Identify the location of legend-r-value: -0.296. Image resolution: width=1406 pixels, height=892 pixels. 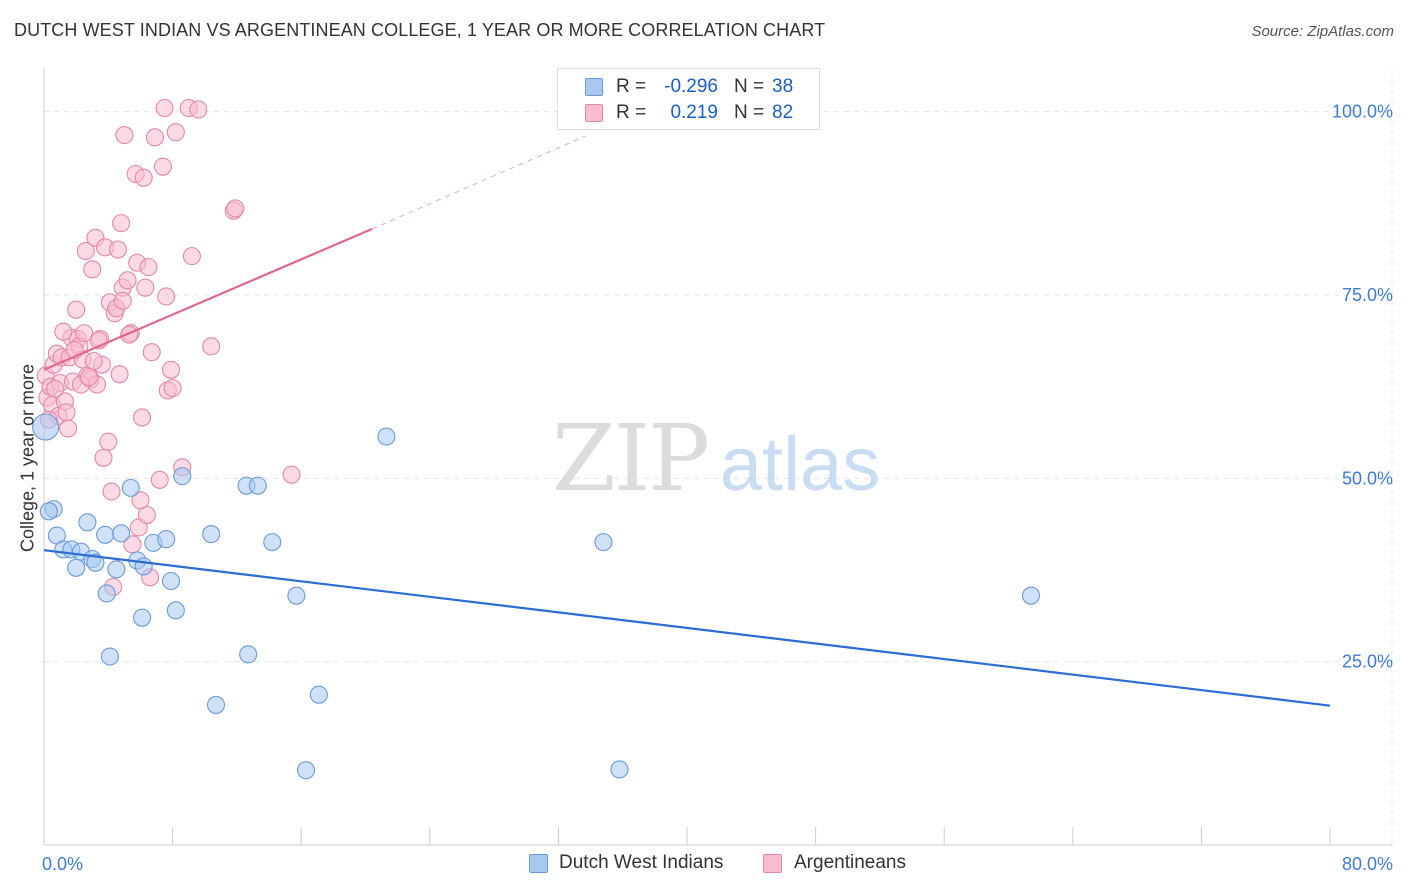
(691, 86).